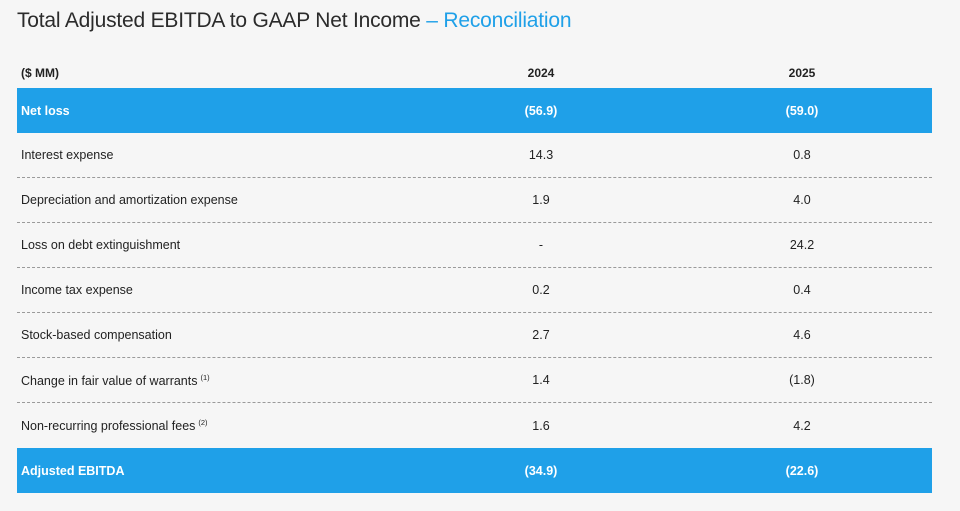 The height and width of the screenshot is (511, 960). I want to click on row-value: 0.4, so click(802, 290).